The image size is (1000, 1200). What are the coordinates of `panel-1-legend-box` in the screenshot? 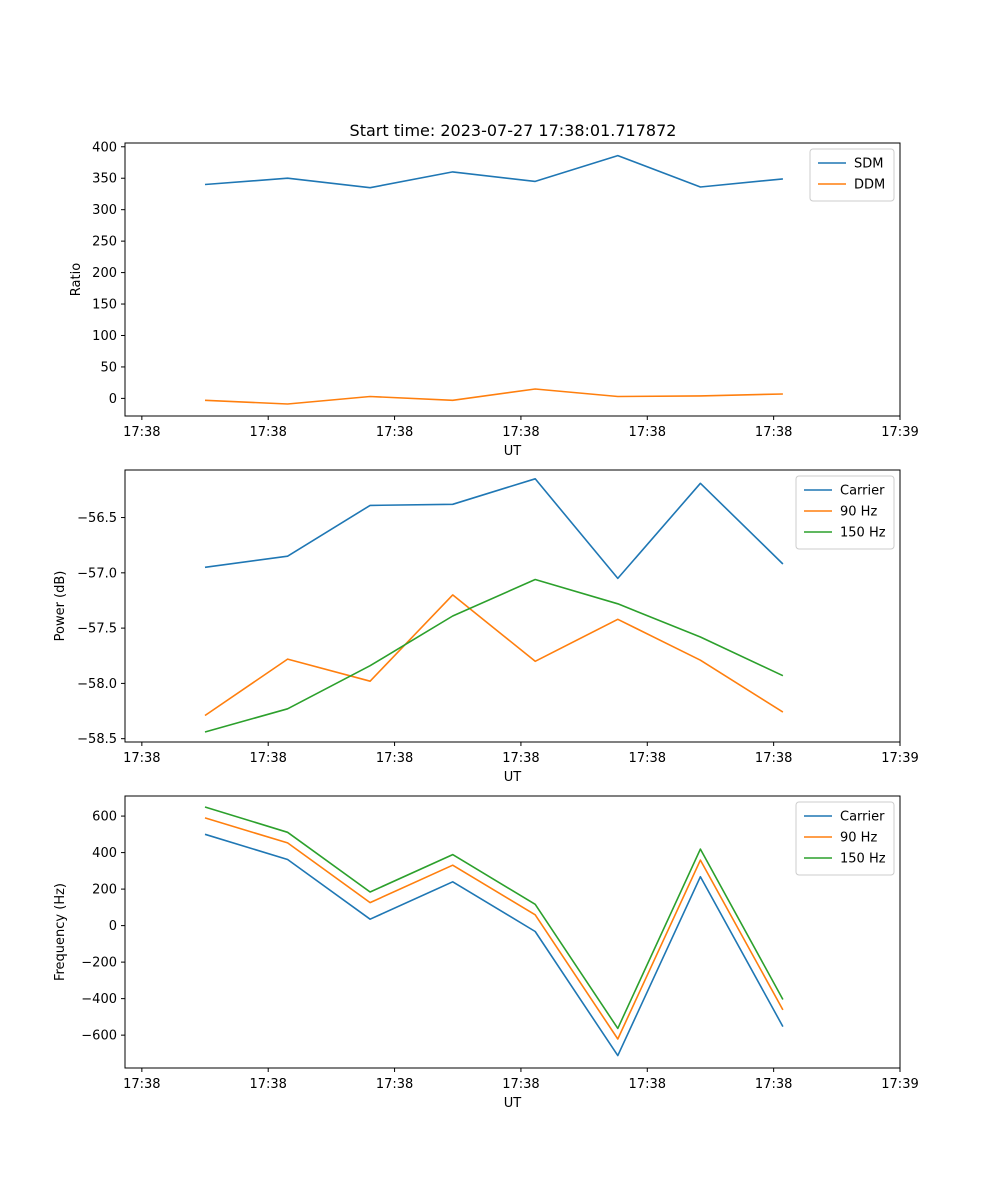 It's located at (852, 175).